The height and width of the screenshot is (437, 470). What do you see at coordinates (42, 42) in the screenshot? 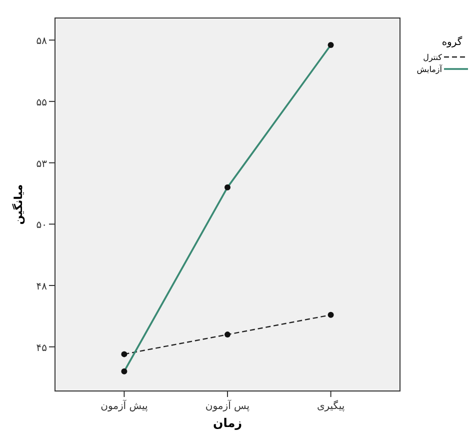
I see `y-tick-label: ۵۸` at bounding box center [42, 42].